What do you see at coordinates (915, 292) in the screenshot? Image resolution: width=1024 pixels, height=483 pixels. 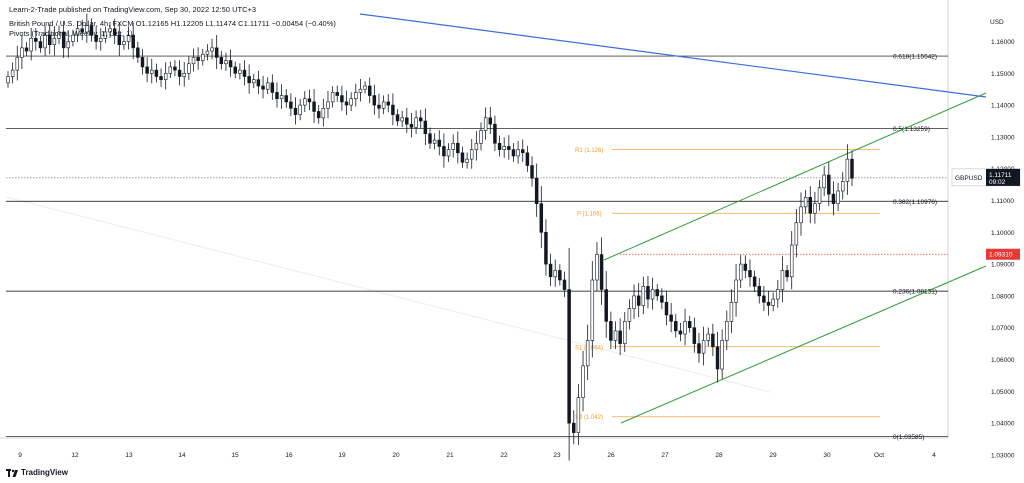 I see `fib-level-label: 0.236(1.08151)` at bounding box center [915, 292].